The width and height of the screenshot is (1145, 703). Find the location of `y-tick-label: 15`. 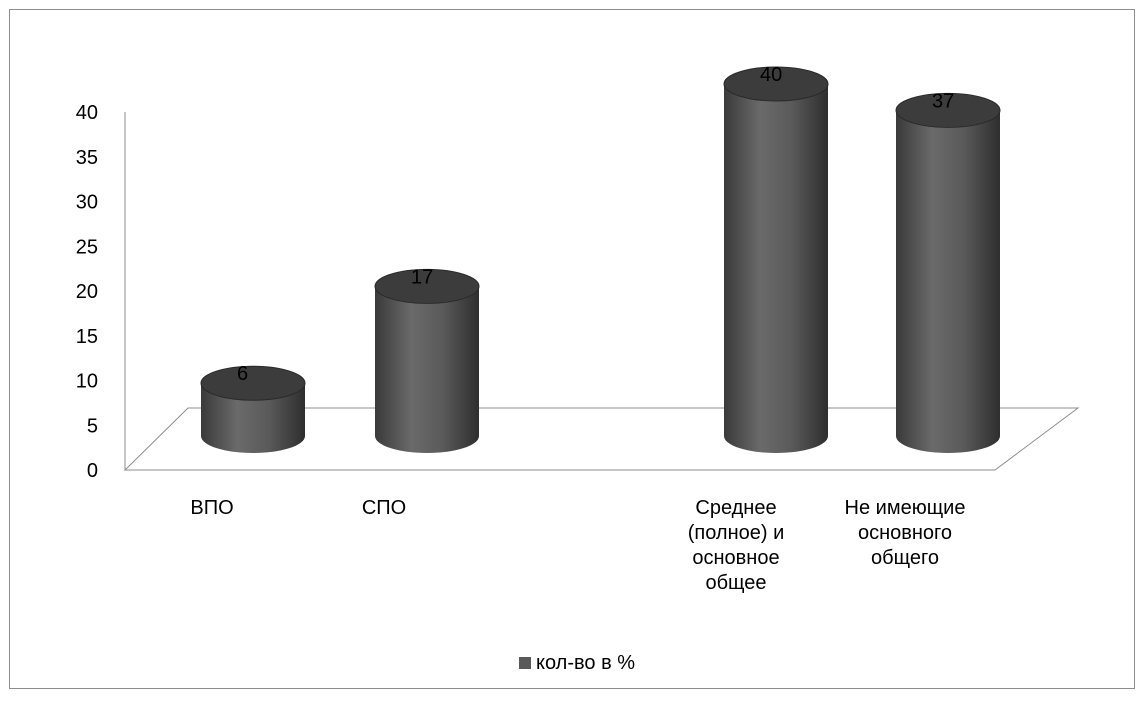

y-tick-label: 15 is located at coordinates (87, 337).